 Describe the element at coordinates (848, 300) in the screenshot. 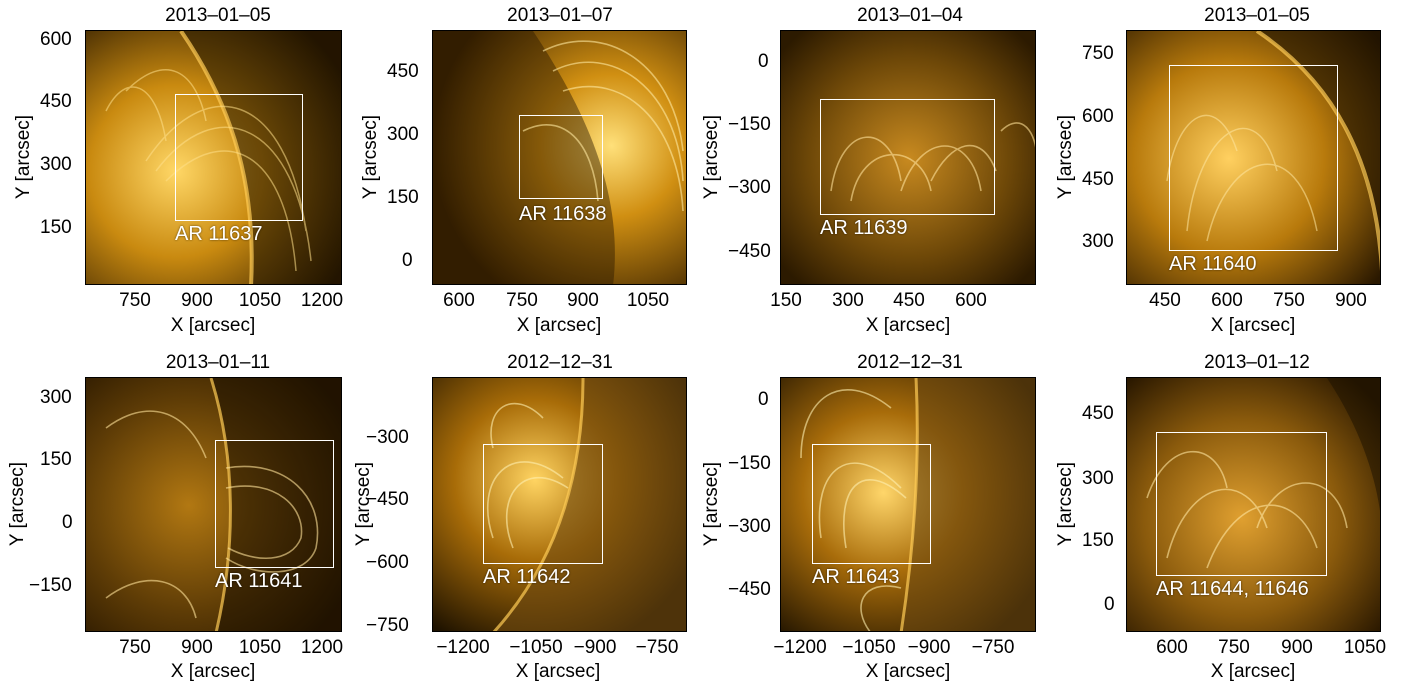

I see `x-tick: 300` at that location.